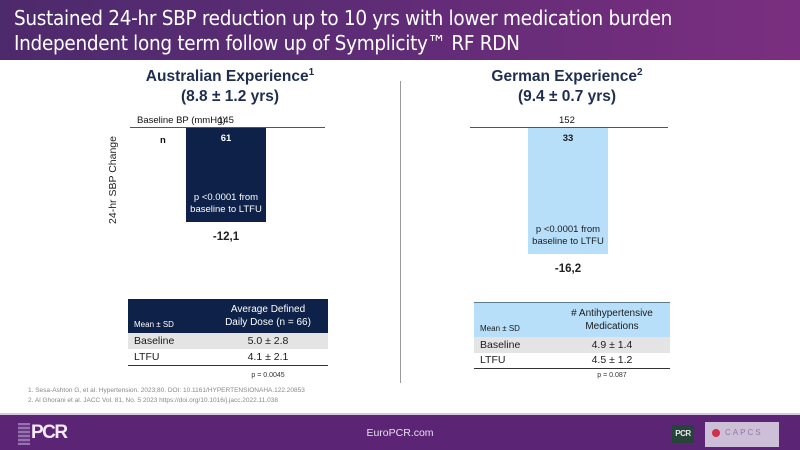 This screenshot has height=450, width=800. I want to click on table-row: LTFU 4.1 ± 2.1, so click(228, 357).